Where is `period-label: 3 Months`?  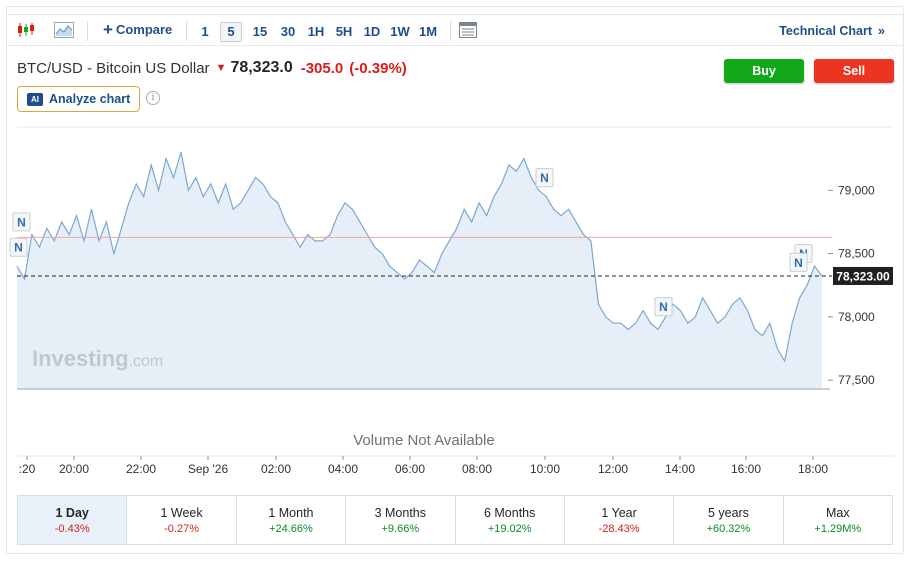
period-label: 3 Months is located at coordinates (400, 512).